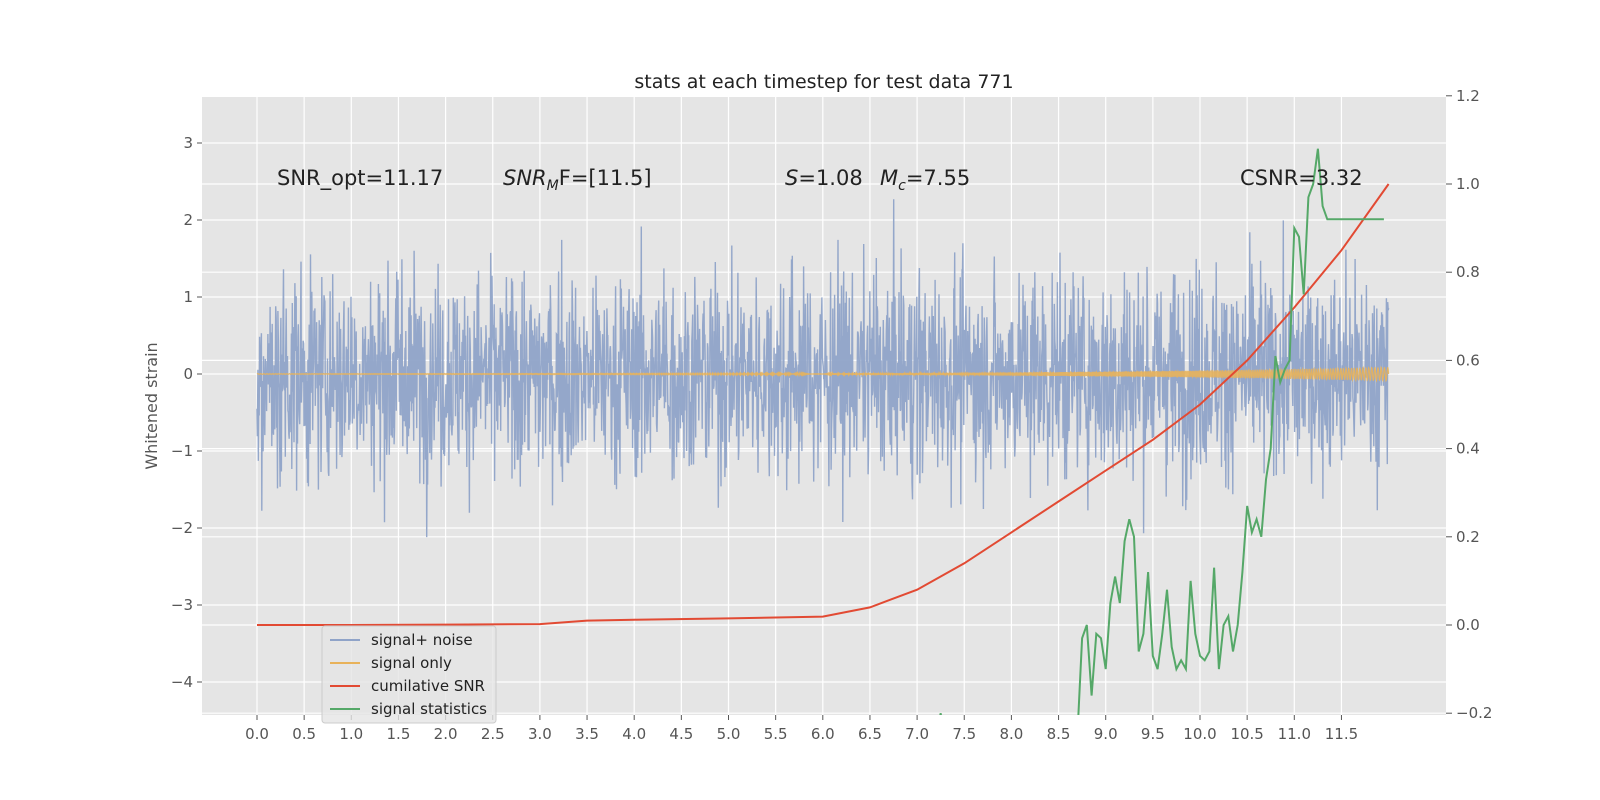  I want to click on y-right-tick-label: 0.8, so click(1468, 272).